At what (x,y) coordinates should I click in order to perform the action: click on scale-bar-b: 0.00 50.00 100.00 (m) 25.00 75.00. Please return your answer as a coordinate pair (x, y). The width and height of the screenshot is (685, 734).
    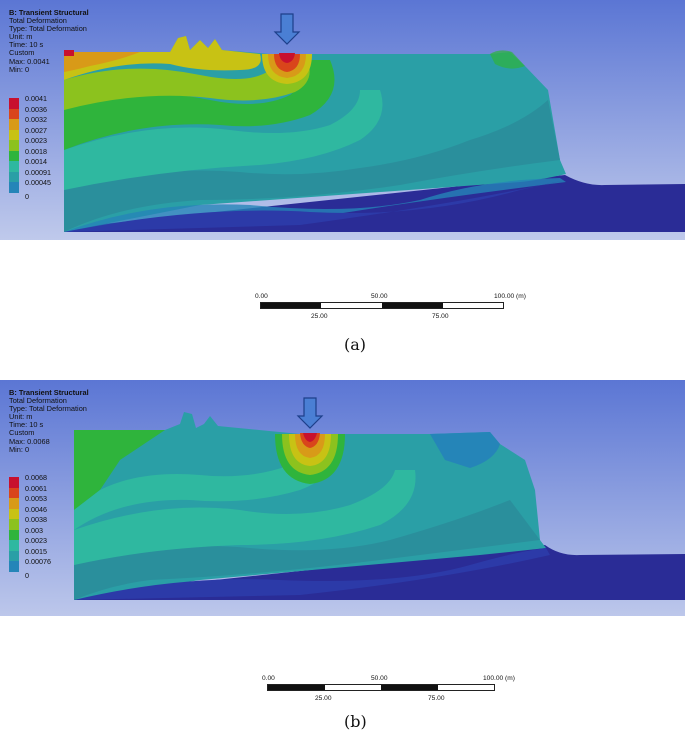
    Looking at the image, I should click on (396, 690).